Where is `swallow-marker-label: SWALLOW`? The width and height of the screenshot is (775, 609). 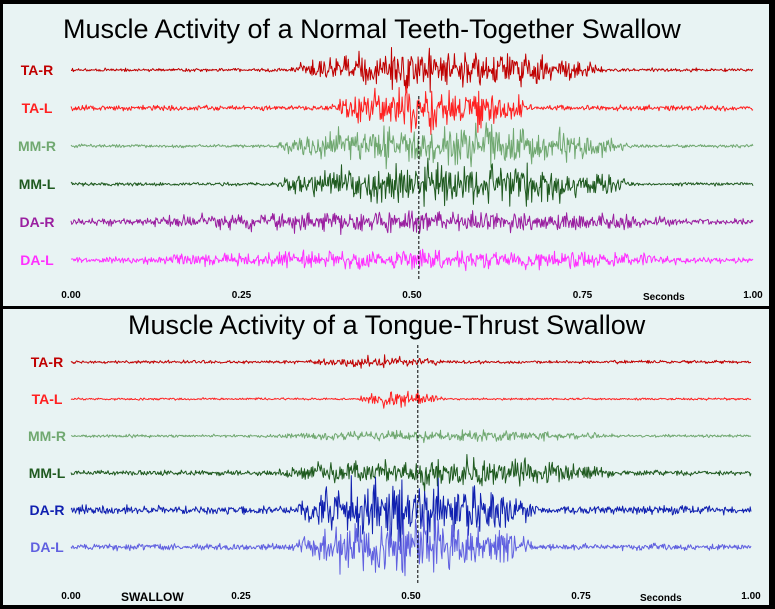
swallow-marker-label: SWALLOW is located at coordinates (152, 597).